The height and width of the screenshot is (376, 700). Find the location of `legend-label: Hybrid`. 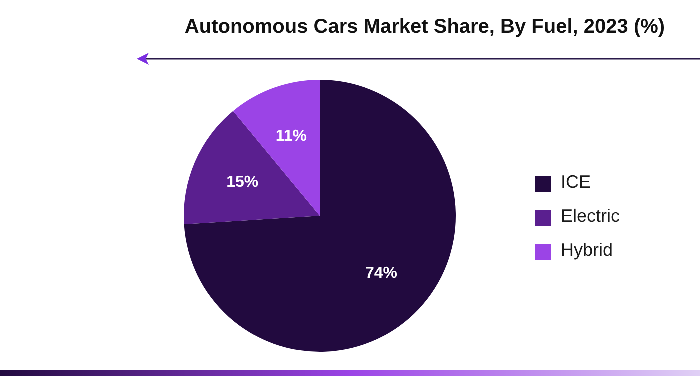

legend-label: Hybrid is located at coordinates (586, 250).